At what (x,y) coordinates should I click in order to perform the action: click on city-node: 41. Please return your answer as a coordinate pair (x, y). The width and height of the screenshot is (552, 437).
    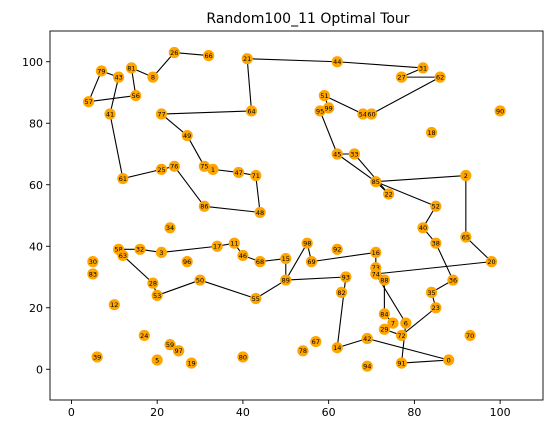
    Looking at the image, I should click on (110, 114).